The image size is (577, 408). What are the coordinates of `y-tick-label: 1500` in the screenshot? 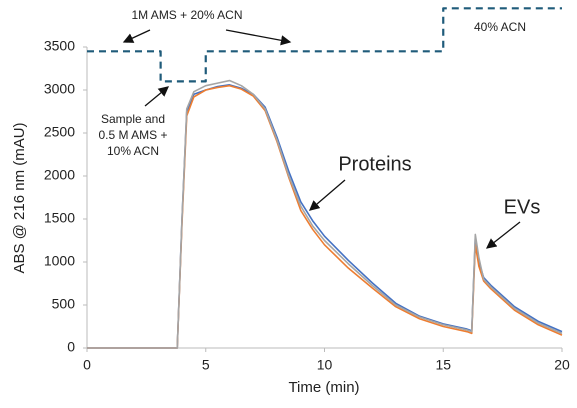 It's located at (59, 218).